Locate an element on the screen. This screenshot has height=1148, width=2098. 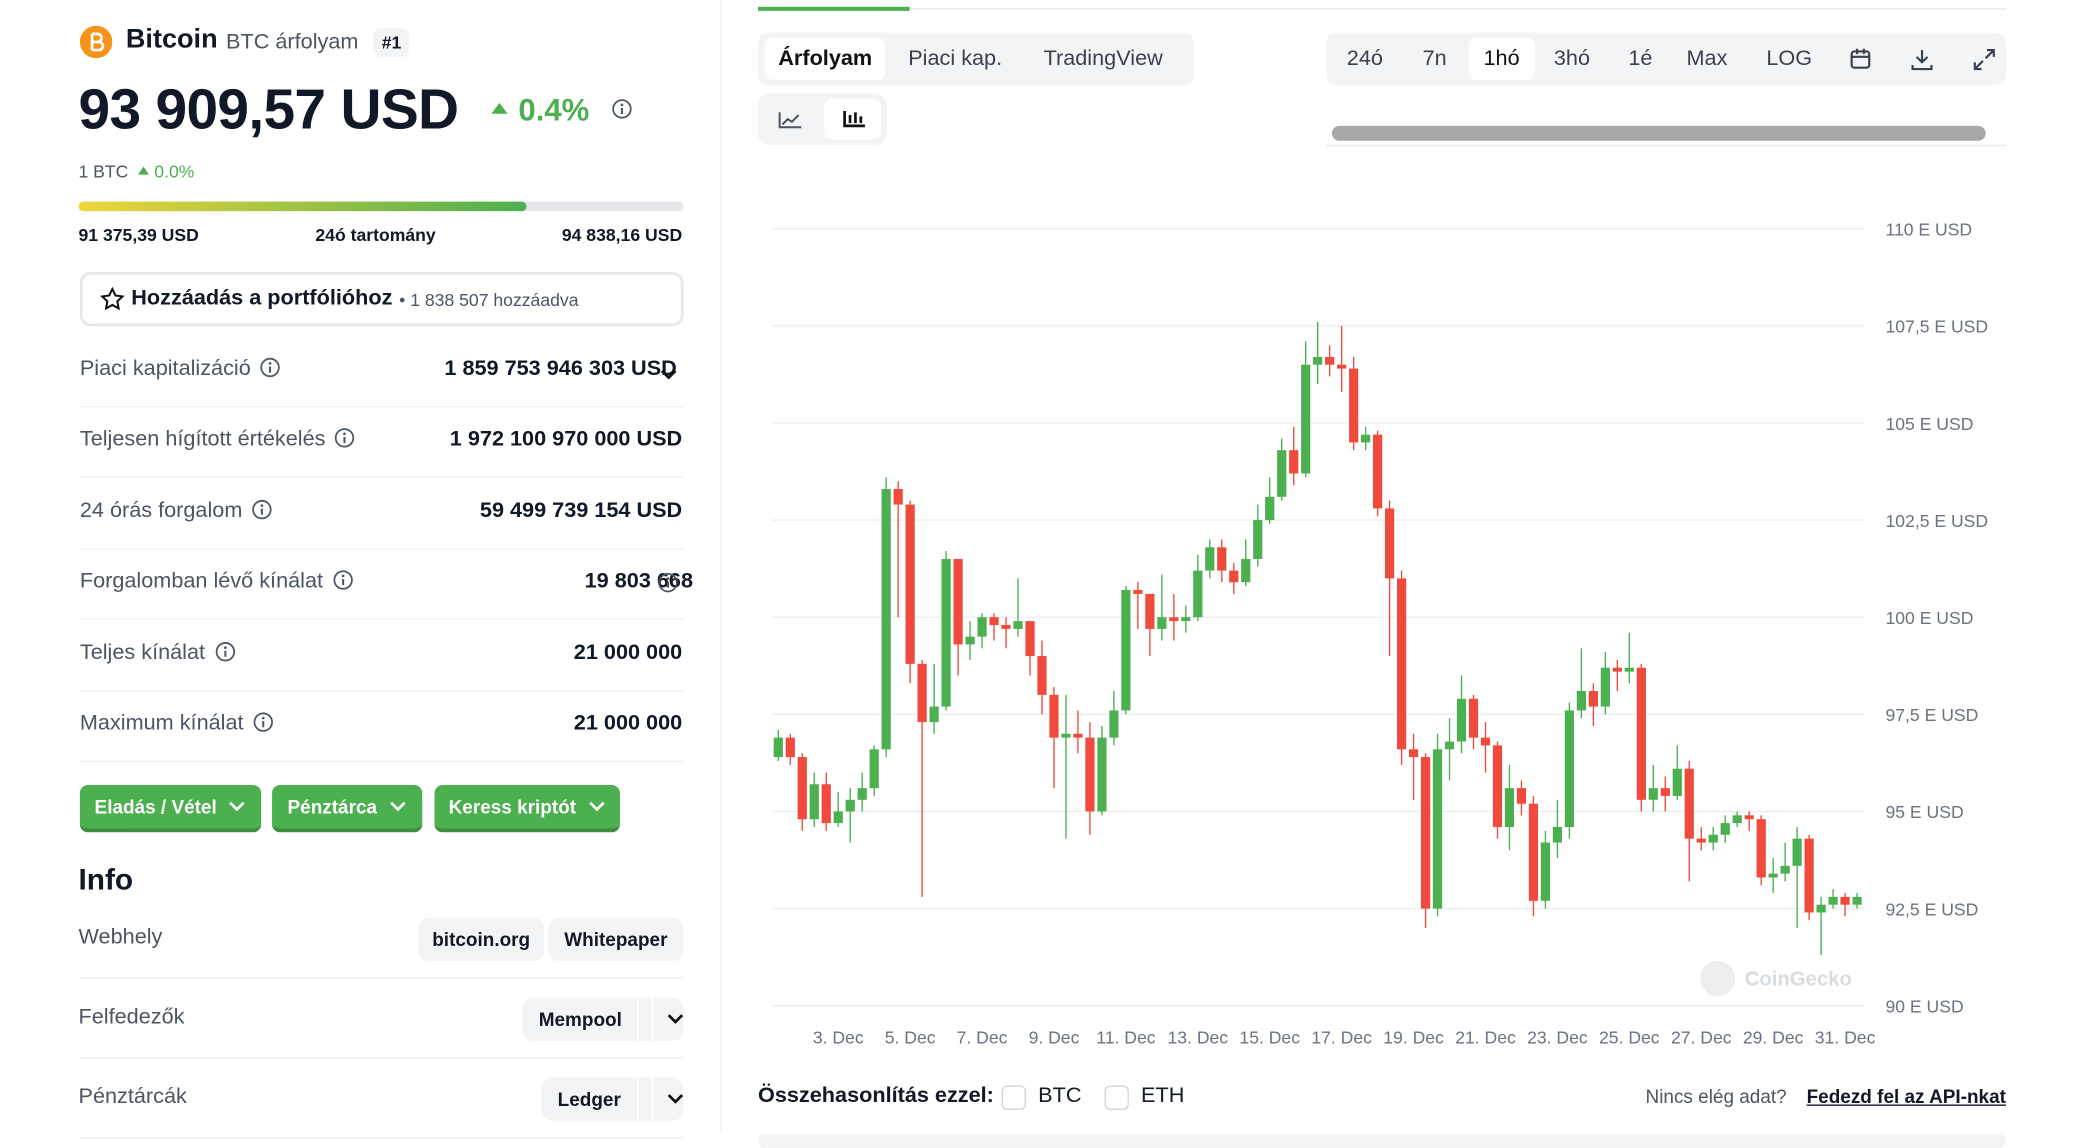
api-note: Nincs elég adat? is located at coordinates (1716, 1096).